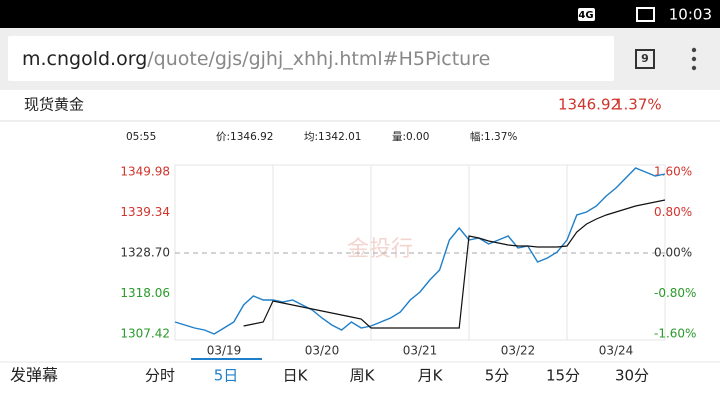 The height and width of the screenshot is (405, 720). I want to click on network: 4G, so click(585, 15).